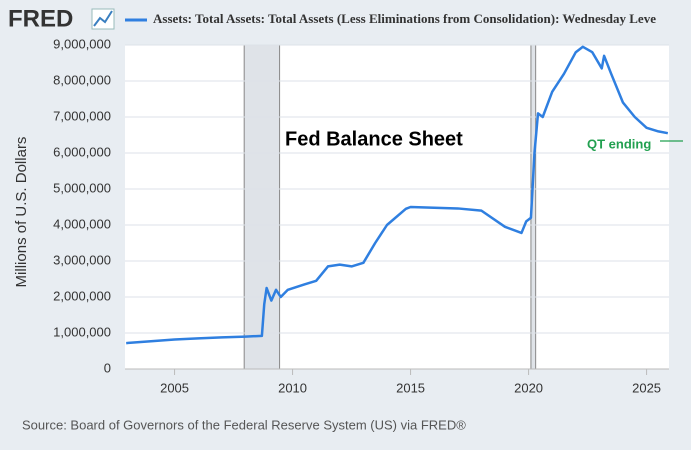 The width and height of the screenshot is (691, 450). I want to click on y-tick-label: 3,000,000, so click(82, 259).